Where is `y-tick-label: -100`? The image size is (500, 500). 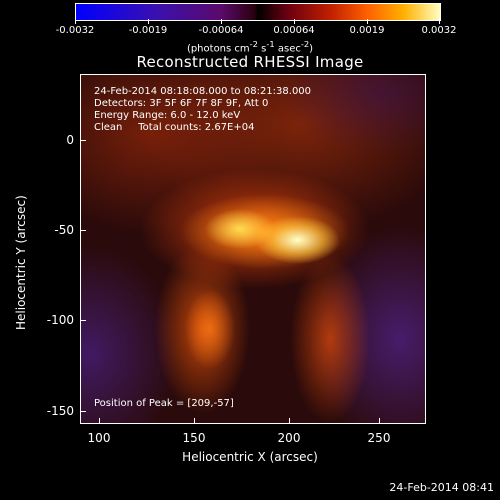
y-tick-label: -100 is located at coordinates (60, 320).